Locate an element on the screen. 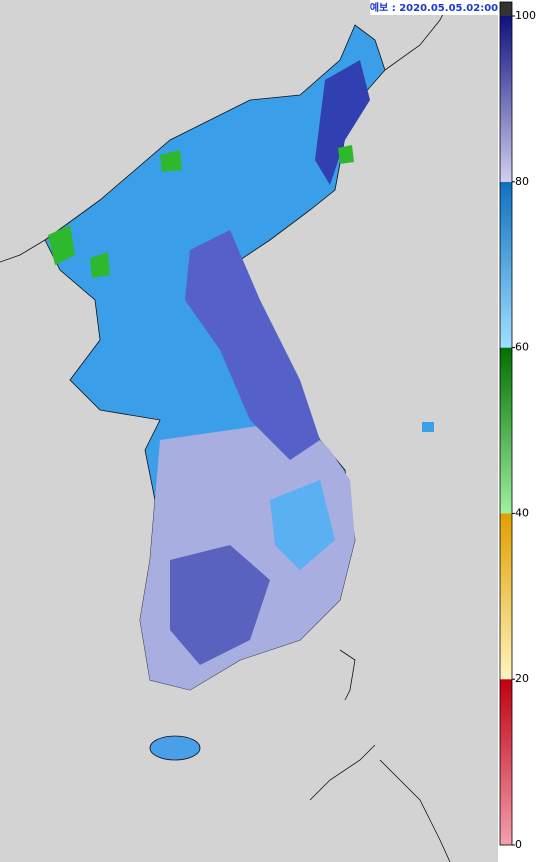 The width and height of the screenshot is (536, 862). tick-label: 100 is located at coordinates (525, 15).